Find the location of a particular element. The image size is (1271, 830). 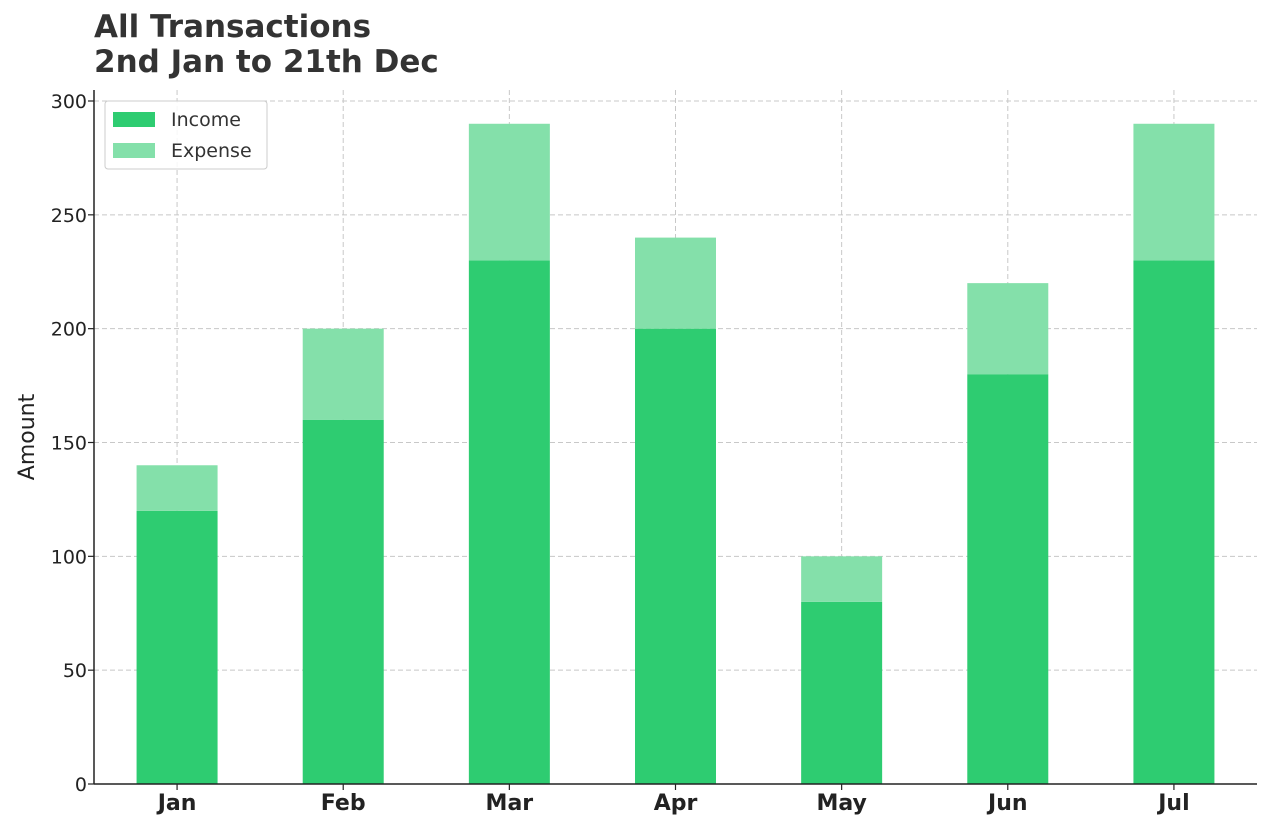

bar-income-apr is located at coordinates (675, 556).